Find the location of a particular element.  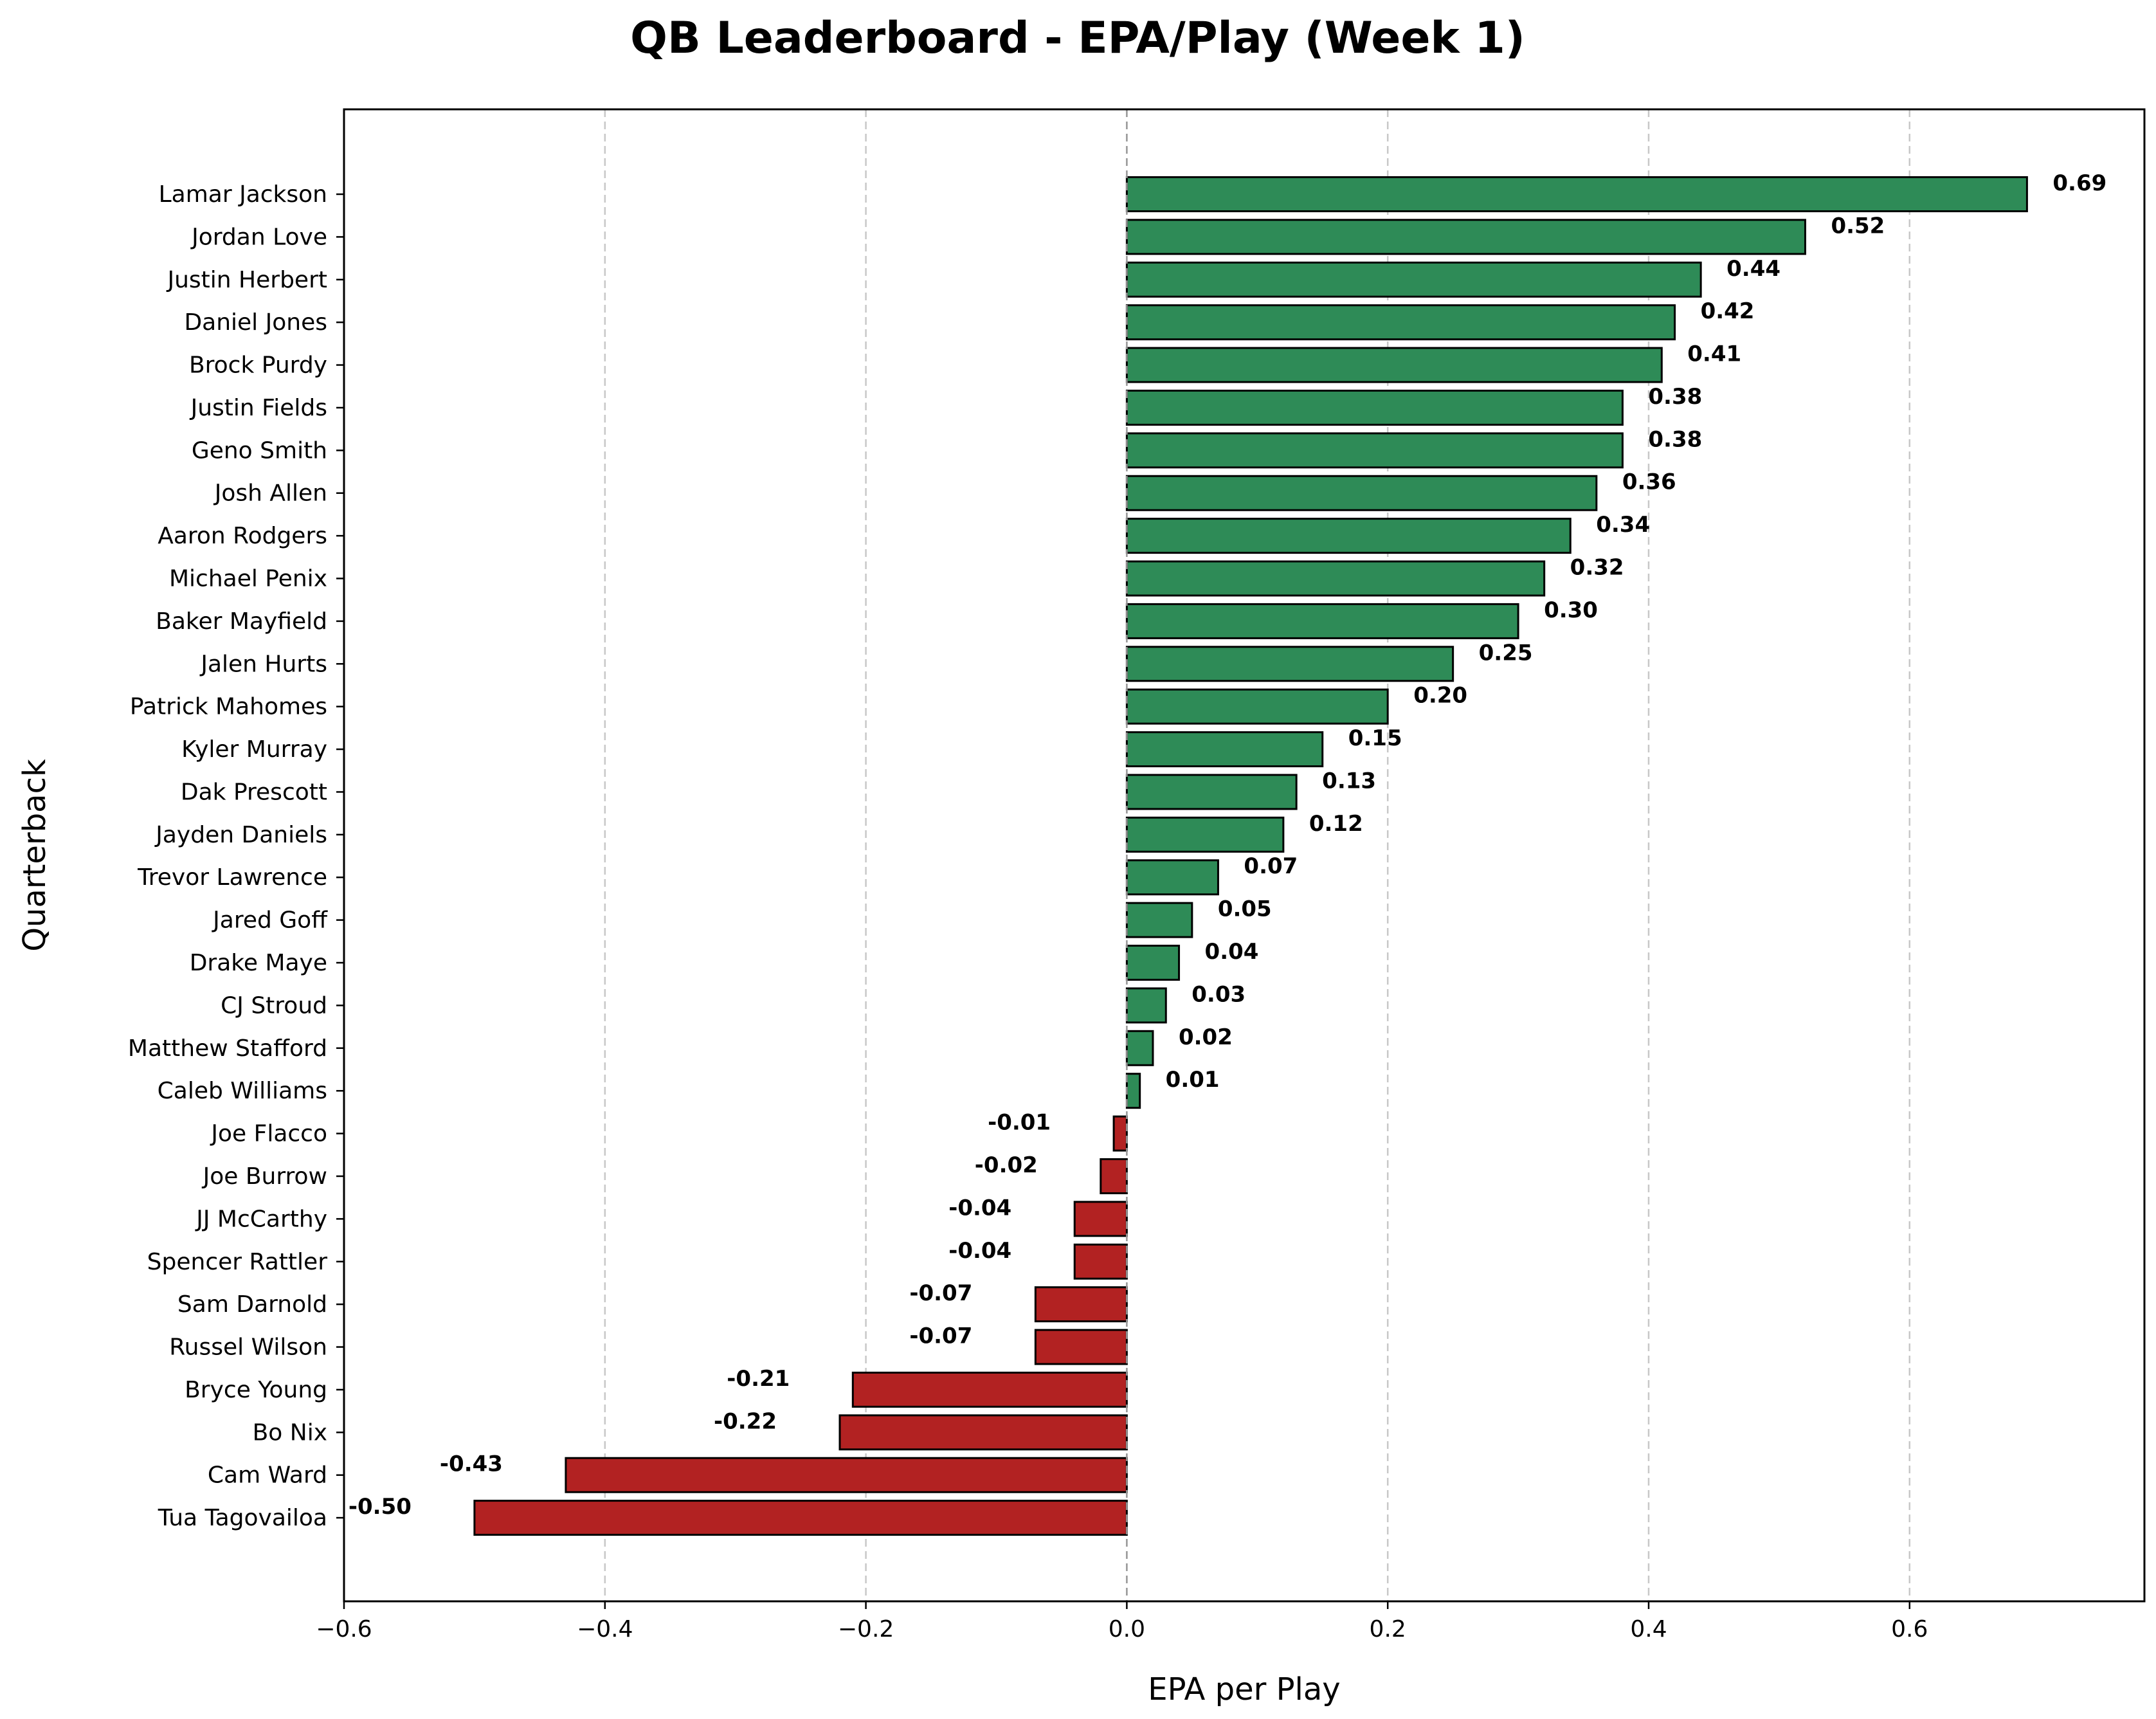

y-tick-label: Michael Penix is located at coordinates (248, 579).